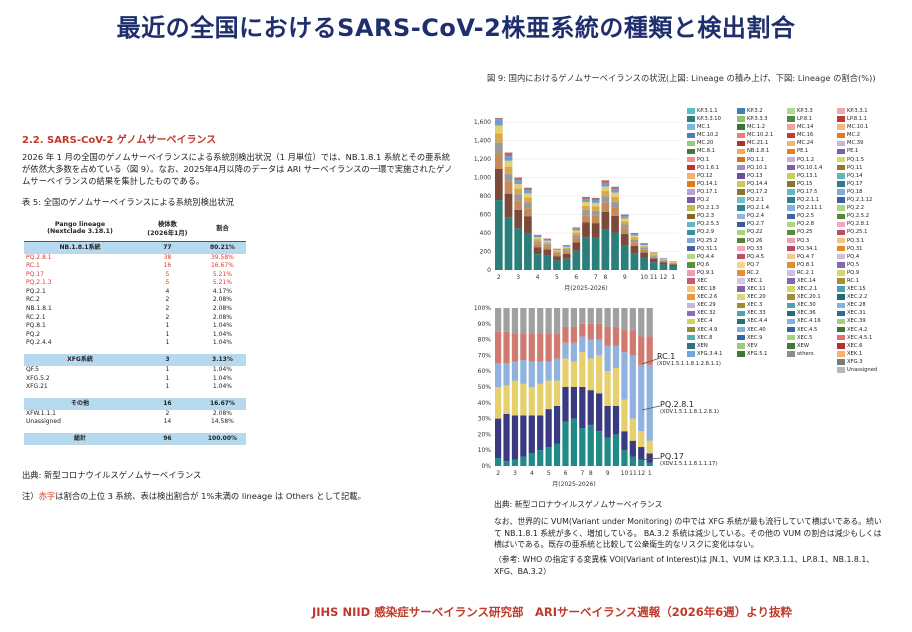  Describe the element at coordinates (706, 151) in the screenshot. I see `legend-label: MC.8.1` at that location.